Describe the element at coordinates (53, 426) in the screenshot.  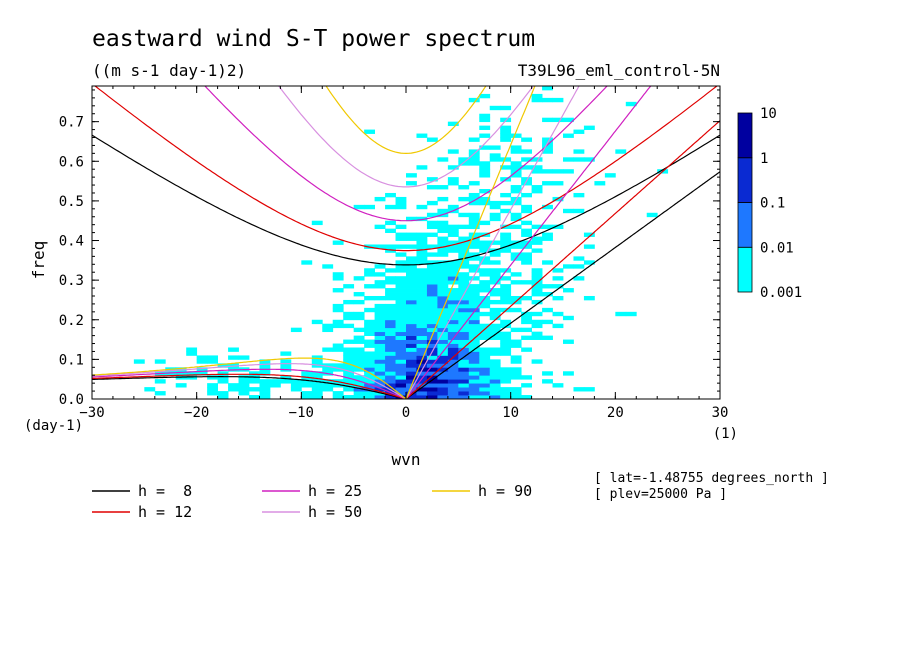
I see `y-unit-label: (day-1)` at that location.